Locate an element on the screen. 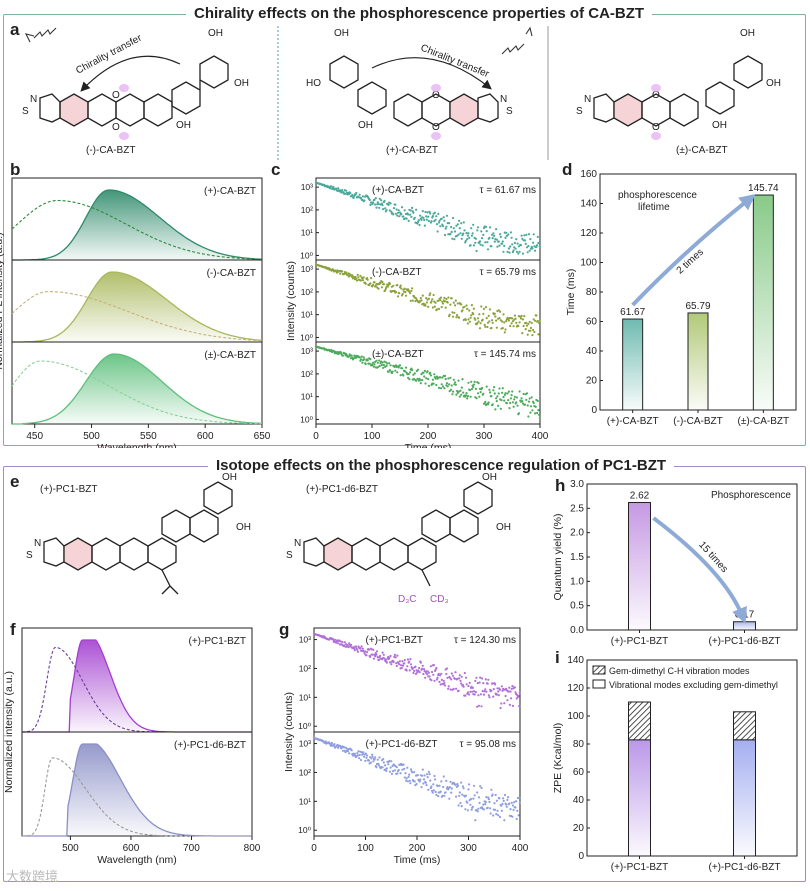  atom-oh-right2: OH is located at coordinates (773, 83).